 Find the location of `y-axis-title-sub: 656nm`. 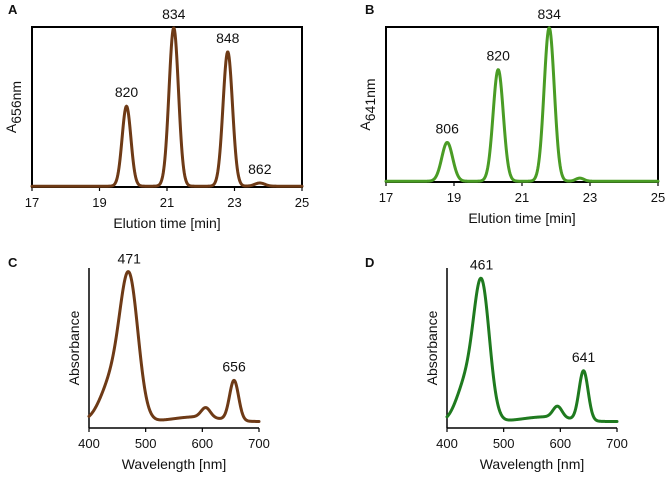

y-axis-title-sub: 656nm is located at coordinates (16, 102).